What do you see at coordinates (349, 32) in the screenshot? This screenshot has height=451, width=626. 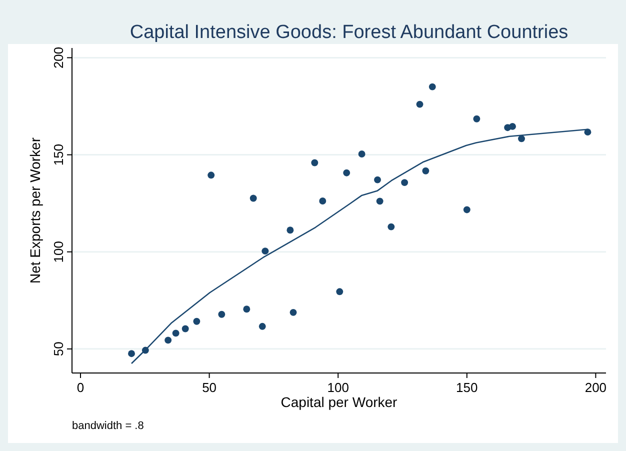 I see `chart-title: Capital Intensive Goods: Forest Abundant Countries` at bounding box center [349, 32].